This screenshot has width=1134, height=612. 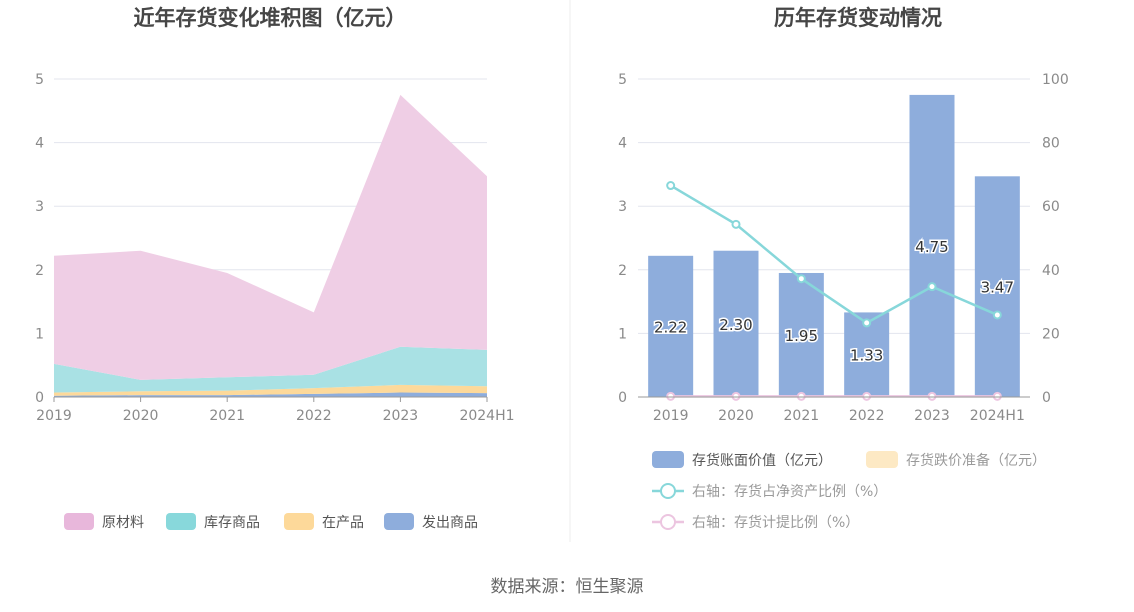 What do you see at coordinates (39, 334) in the screenshot?
I see `left-y-tick-label: 1` at bounding box center [39, 334].